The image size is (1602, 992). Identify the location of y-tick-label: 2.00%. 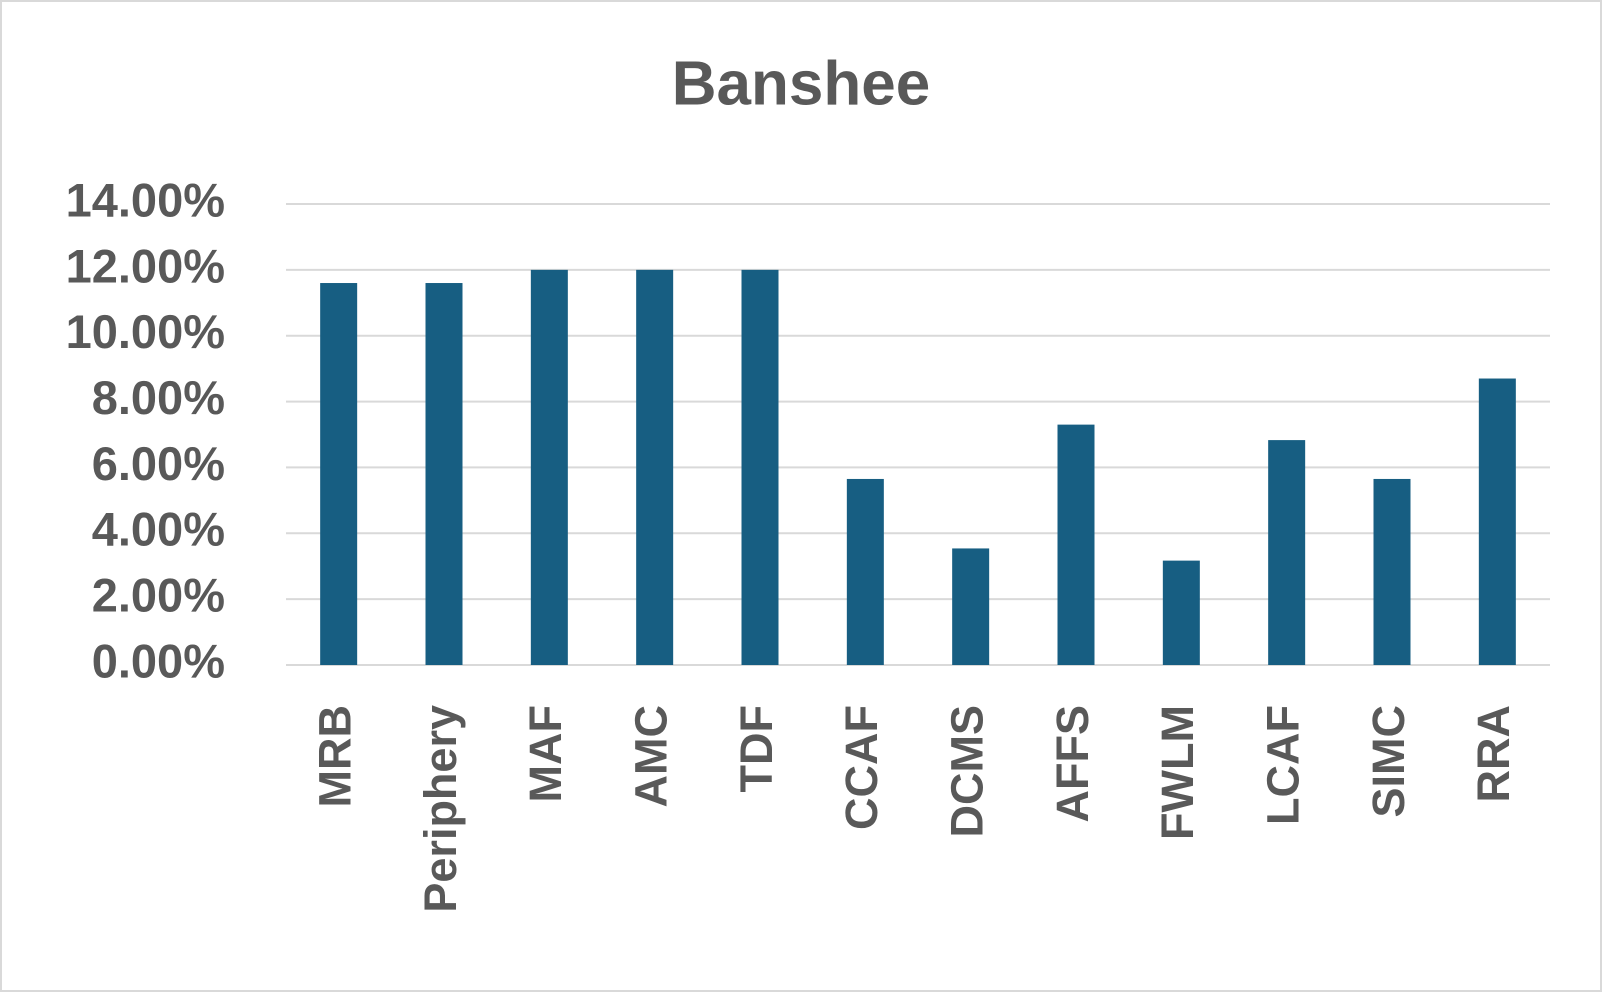
(158, 595).